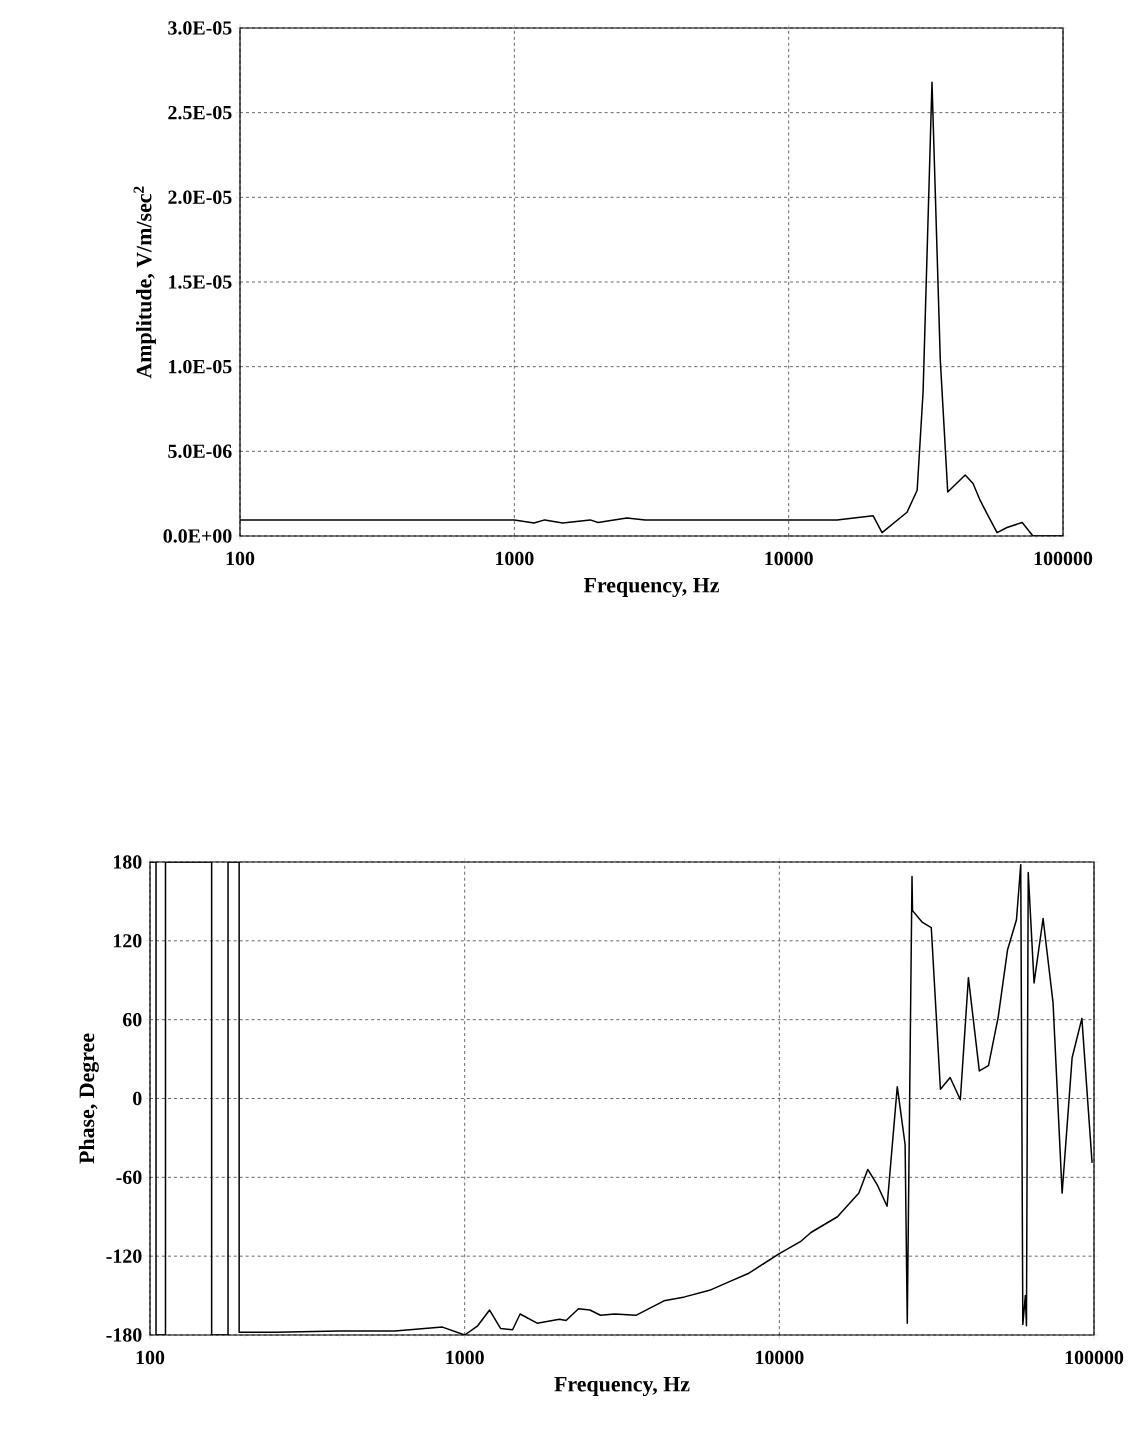 This screenshot has width=1148, height=1453. What do you see at coordinates (200, 451) in the screenshot?
I see `y-tick-label: 5.0E-06` at bounding box center [200, 451].